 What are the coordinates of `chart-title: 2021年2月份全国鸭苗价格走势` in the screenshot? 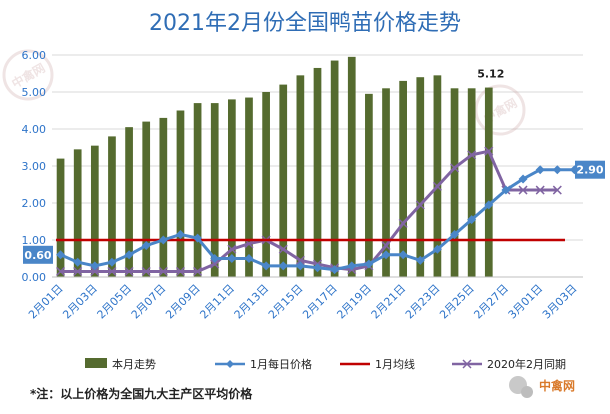 It's located at (305, 23).